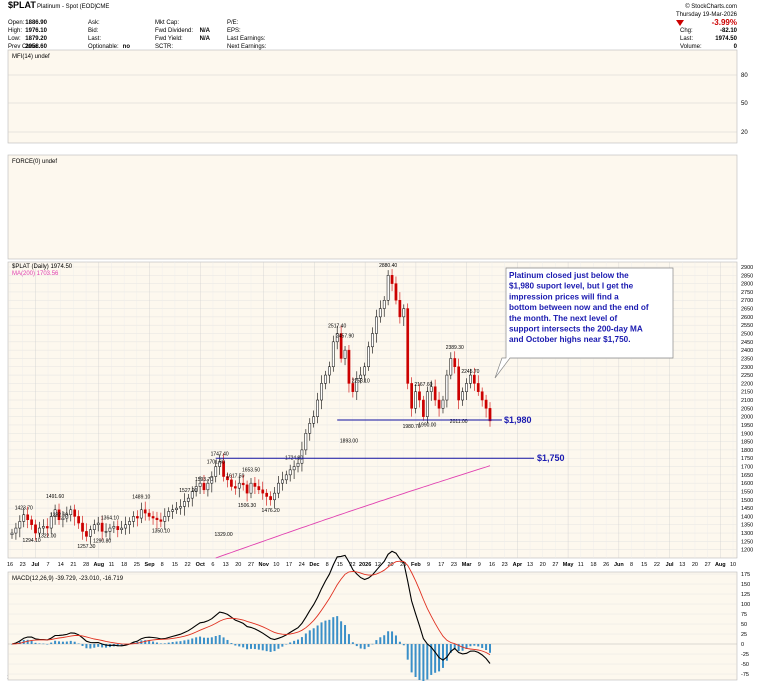  What do you see at coordinates (47, 536) in the screenshot?
I see `price-data-label: 1322.00` at bounding box center [47, 536].